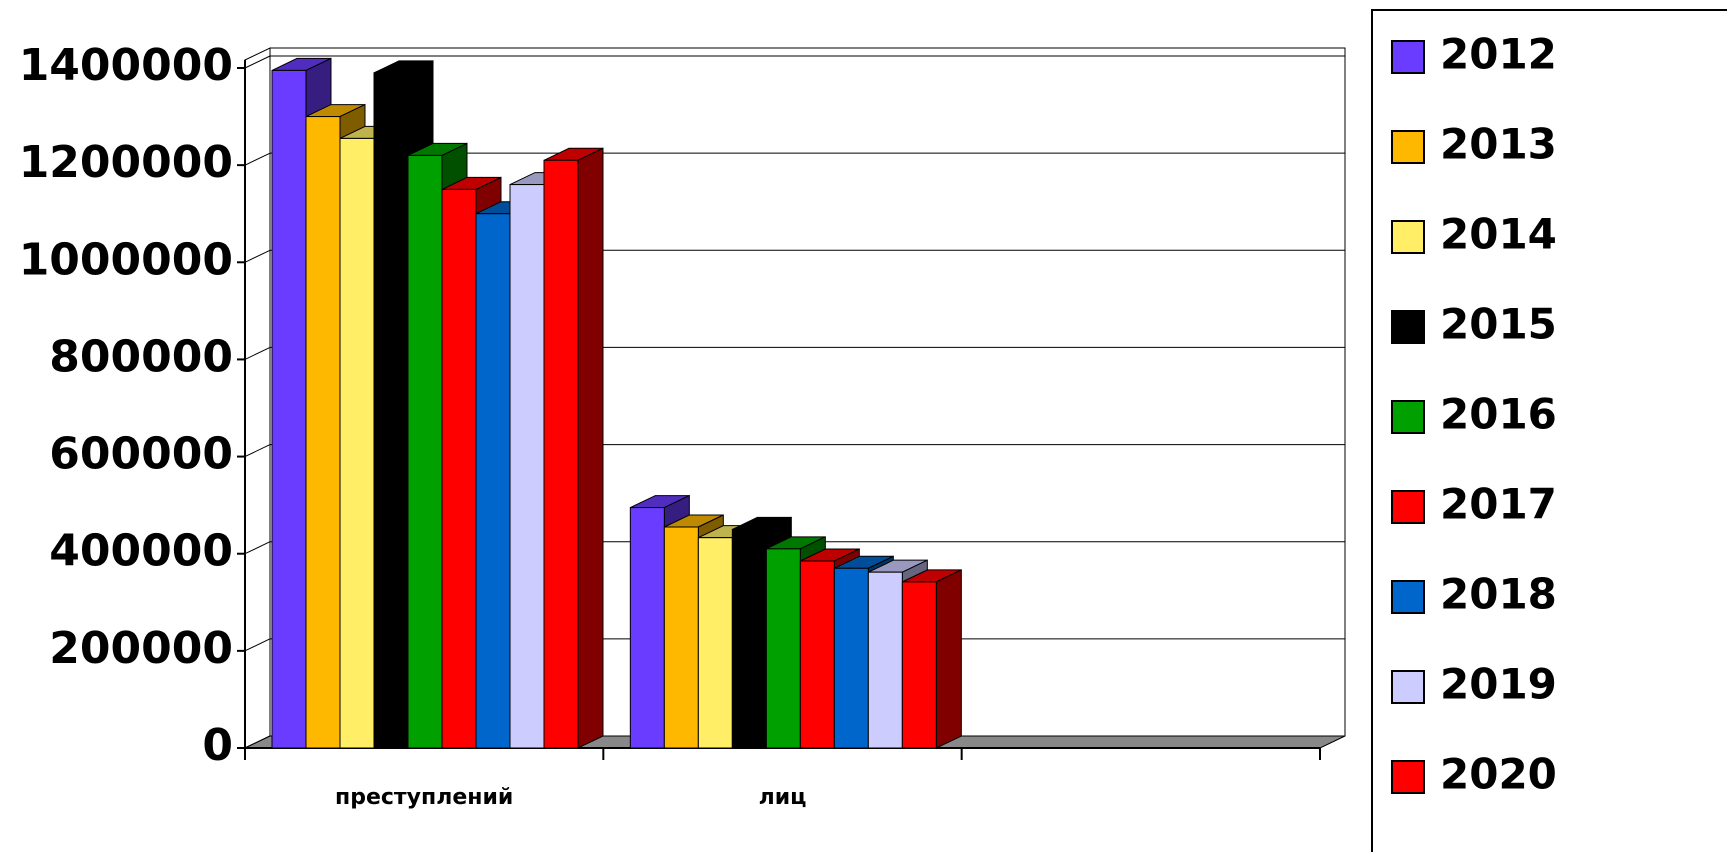 The height and width of the screenshot is (852, 1727). I want to click on legend-label: 2015, so click(1498, 324).